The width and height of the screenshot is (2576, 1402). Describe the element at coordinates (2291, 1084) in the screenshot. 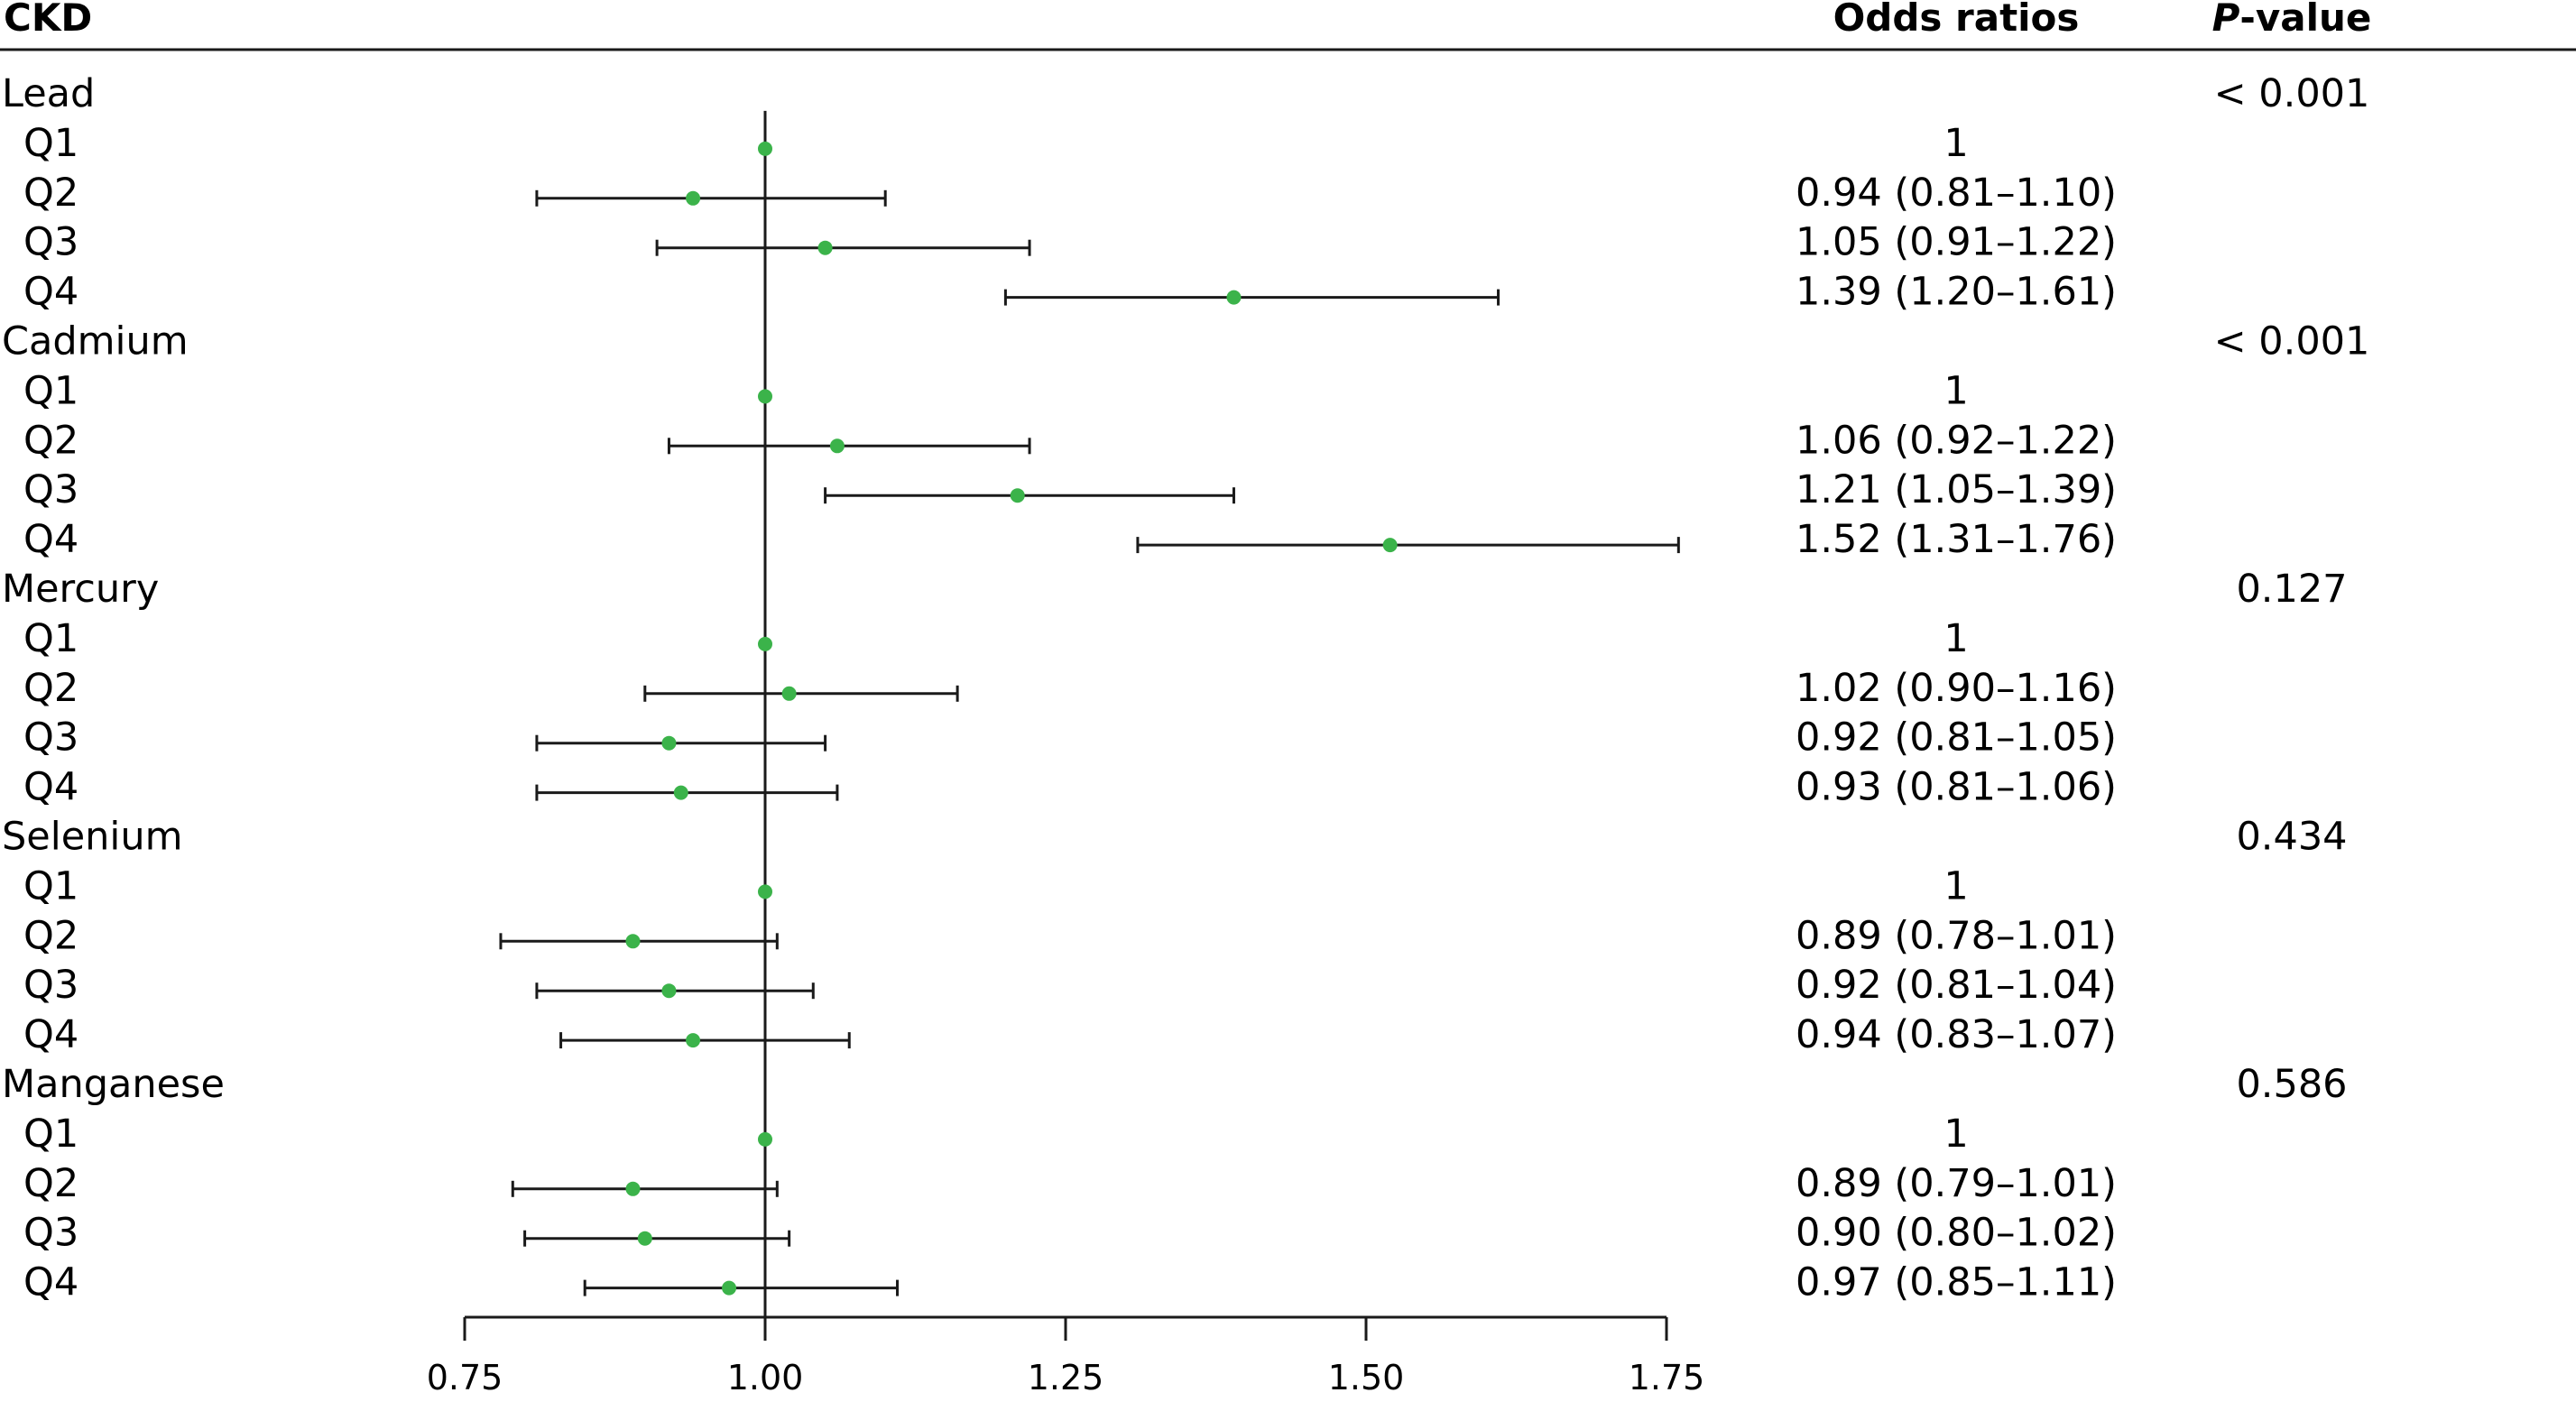

I see `p-value-manganese: 0.586` at that location.